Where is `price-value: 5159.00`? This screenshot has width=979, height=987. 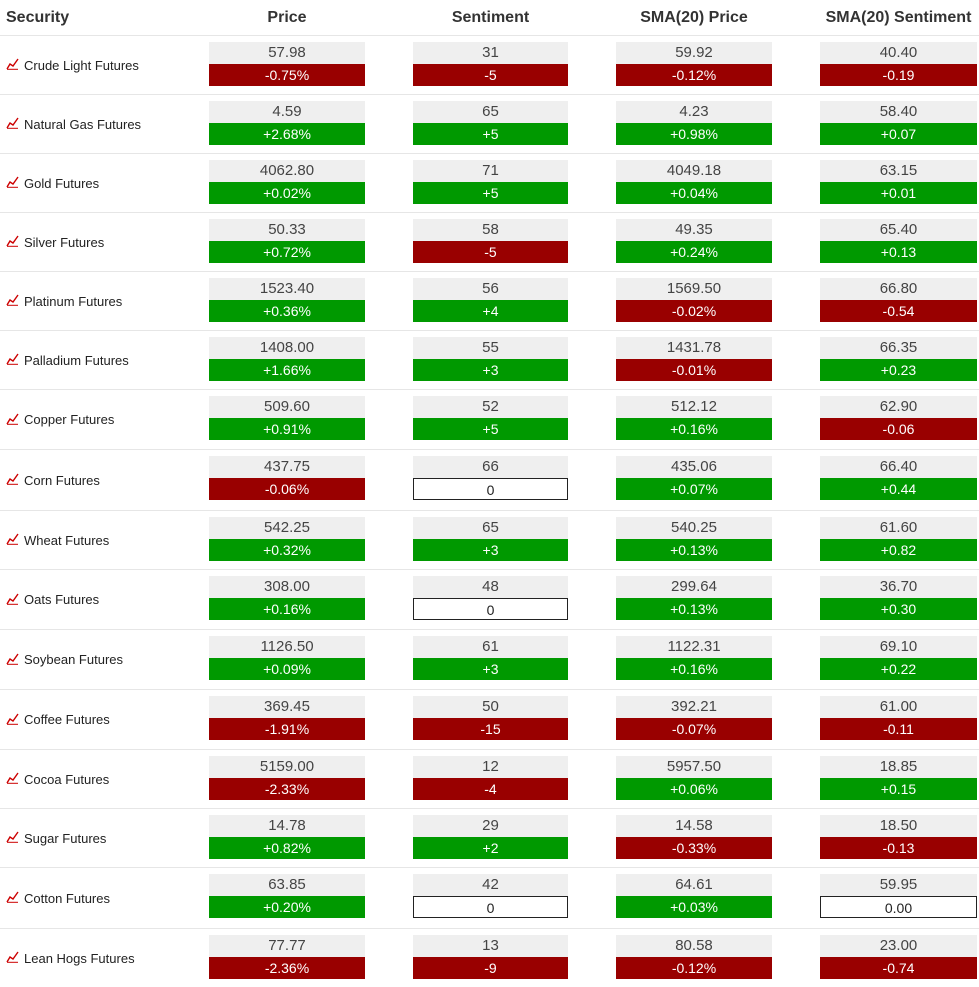 price-value: 5159.00 is located at coordinates (287, 767).